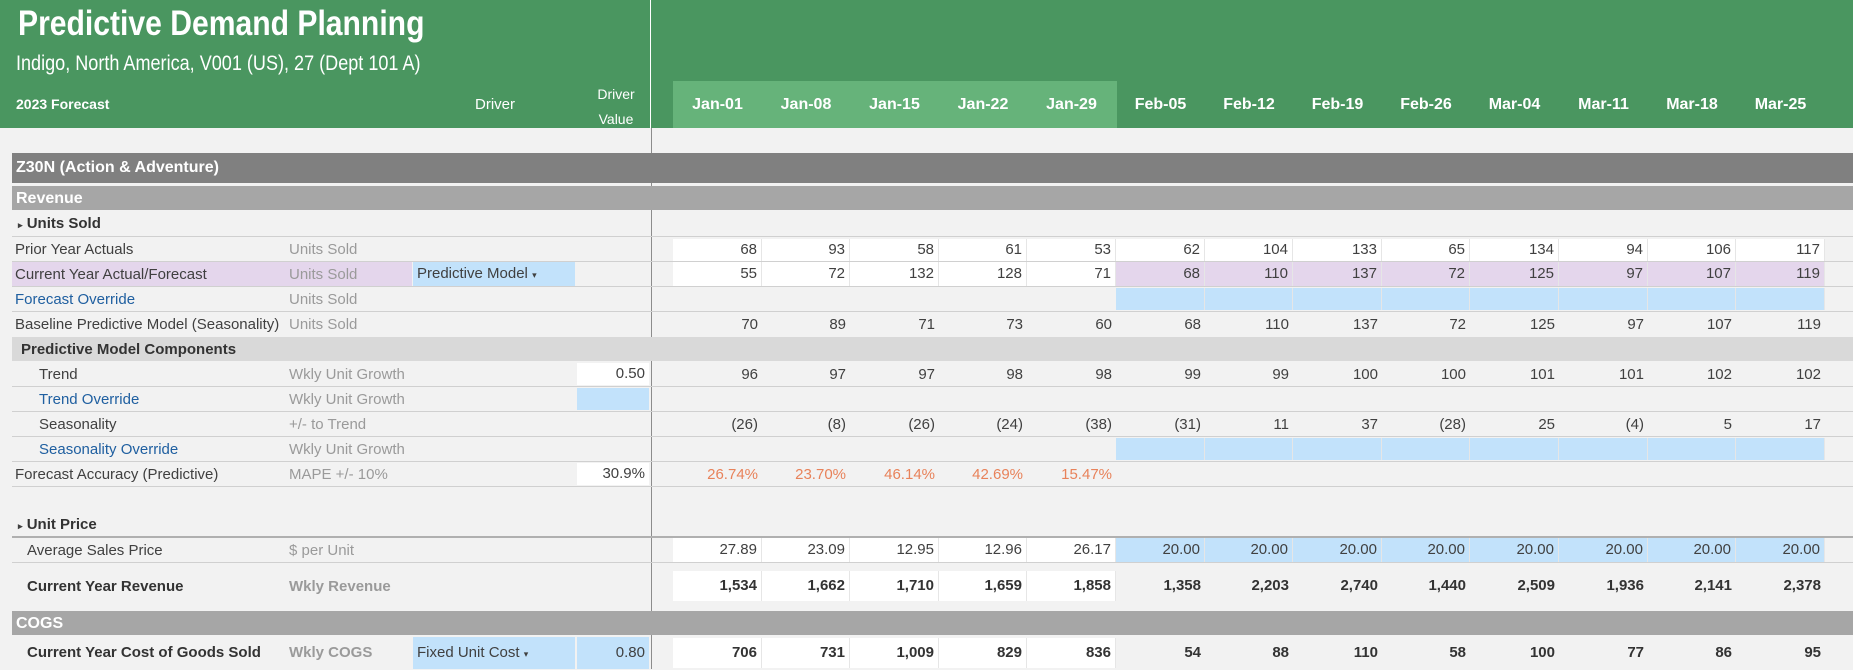 The width and height of the screenshot is (1853, 670). I want to click on date-header-mar-18: Mar-18, so click(1692, 104).